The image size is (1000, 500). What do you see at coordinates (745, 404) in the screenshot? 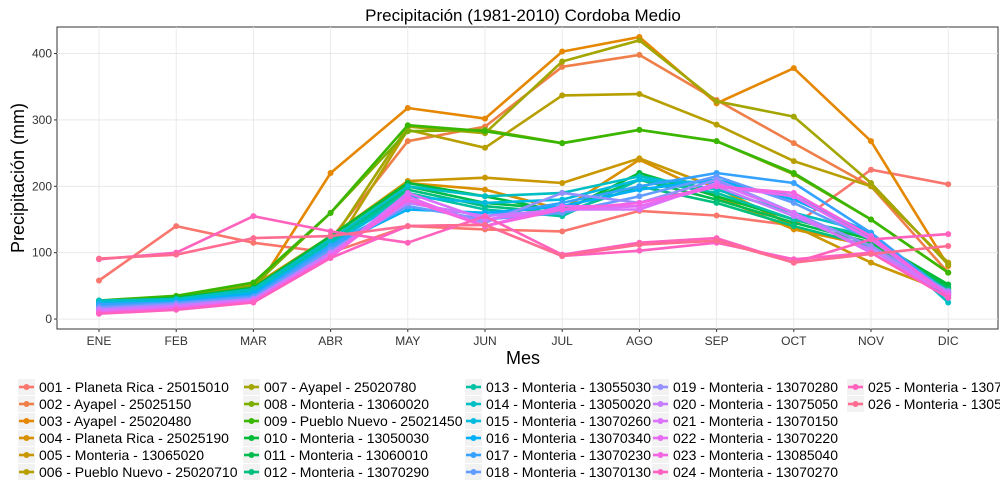
I see `legend-item: 020 - Monteria - 13075050` at bounding box center [745, 404].